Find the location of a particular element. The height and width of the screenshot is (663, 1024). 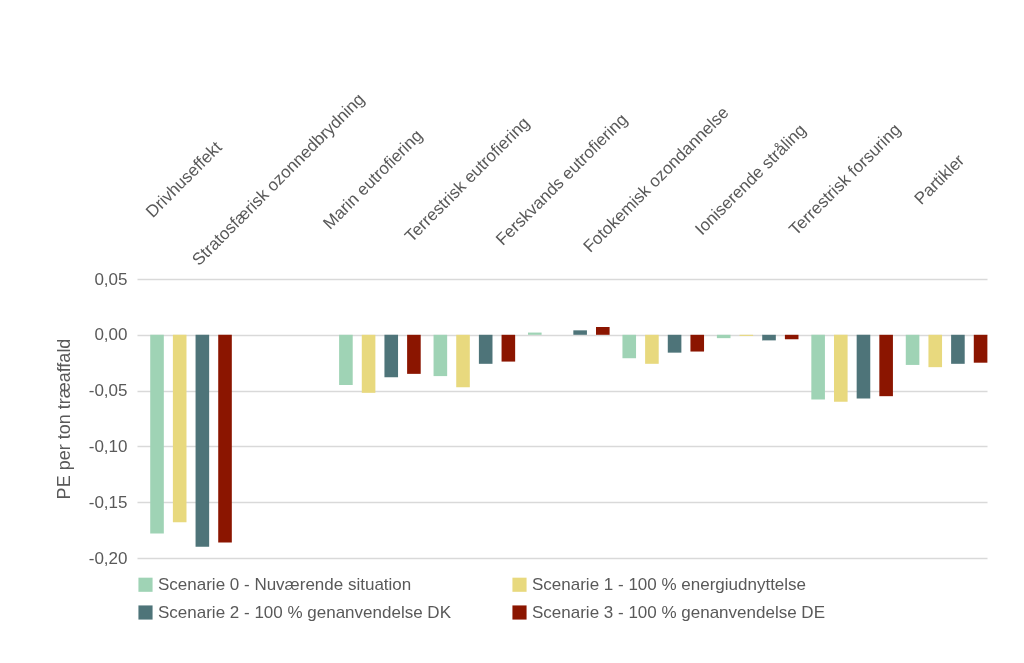

legend-label: Scenarie 3 - 100 % genanvendelse DE is located at coordinates (678, 612).